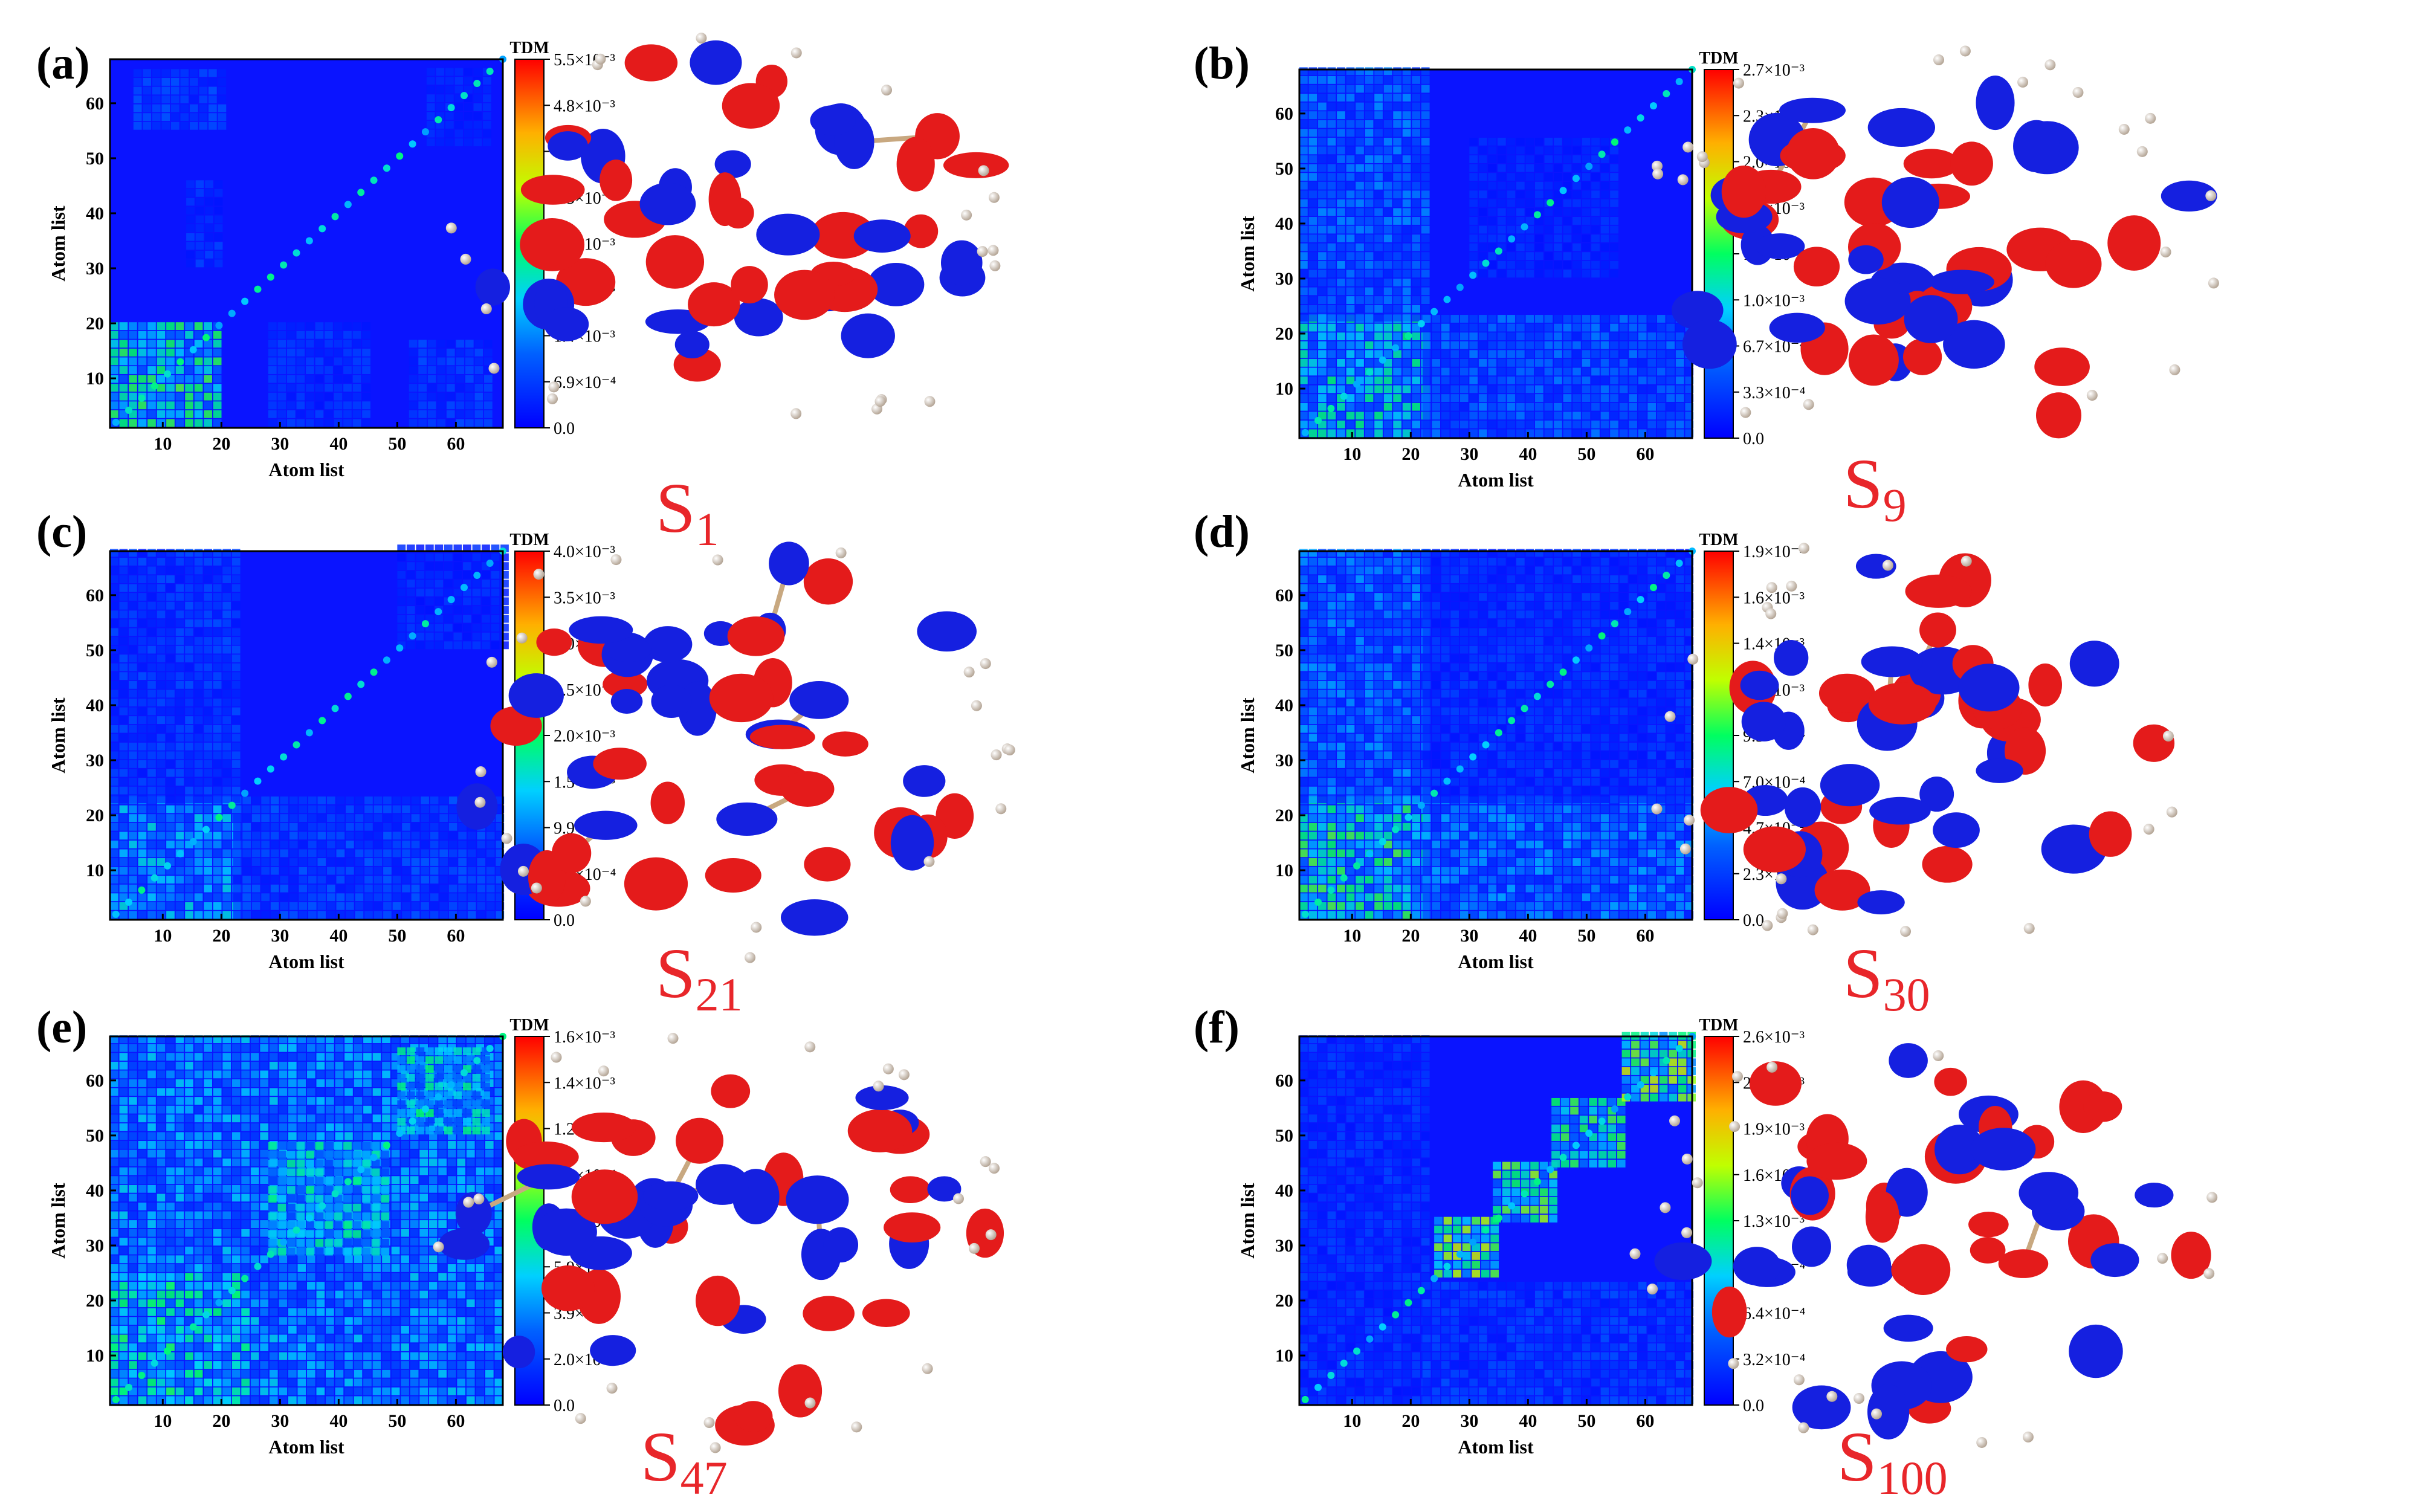 The height and width of the screenshot is (1512, 2421). What do you see at coordinates (1558, 376) in the screenshot?
I see `heatmap-region` at bounding box center [1558, 376].